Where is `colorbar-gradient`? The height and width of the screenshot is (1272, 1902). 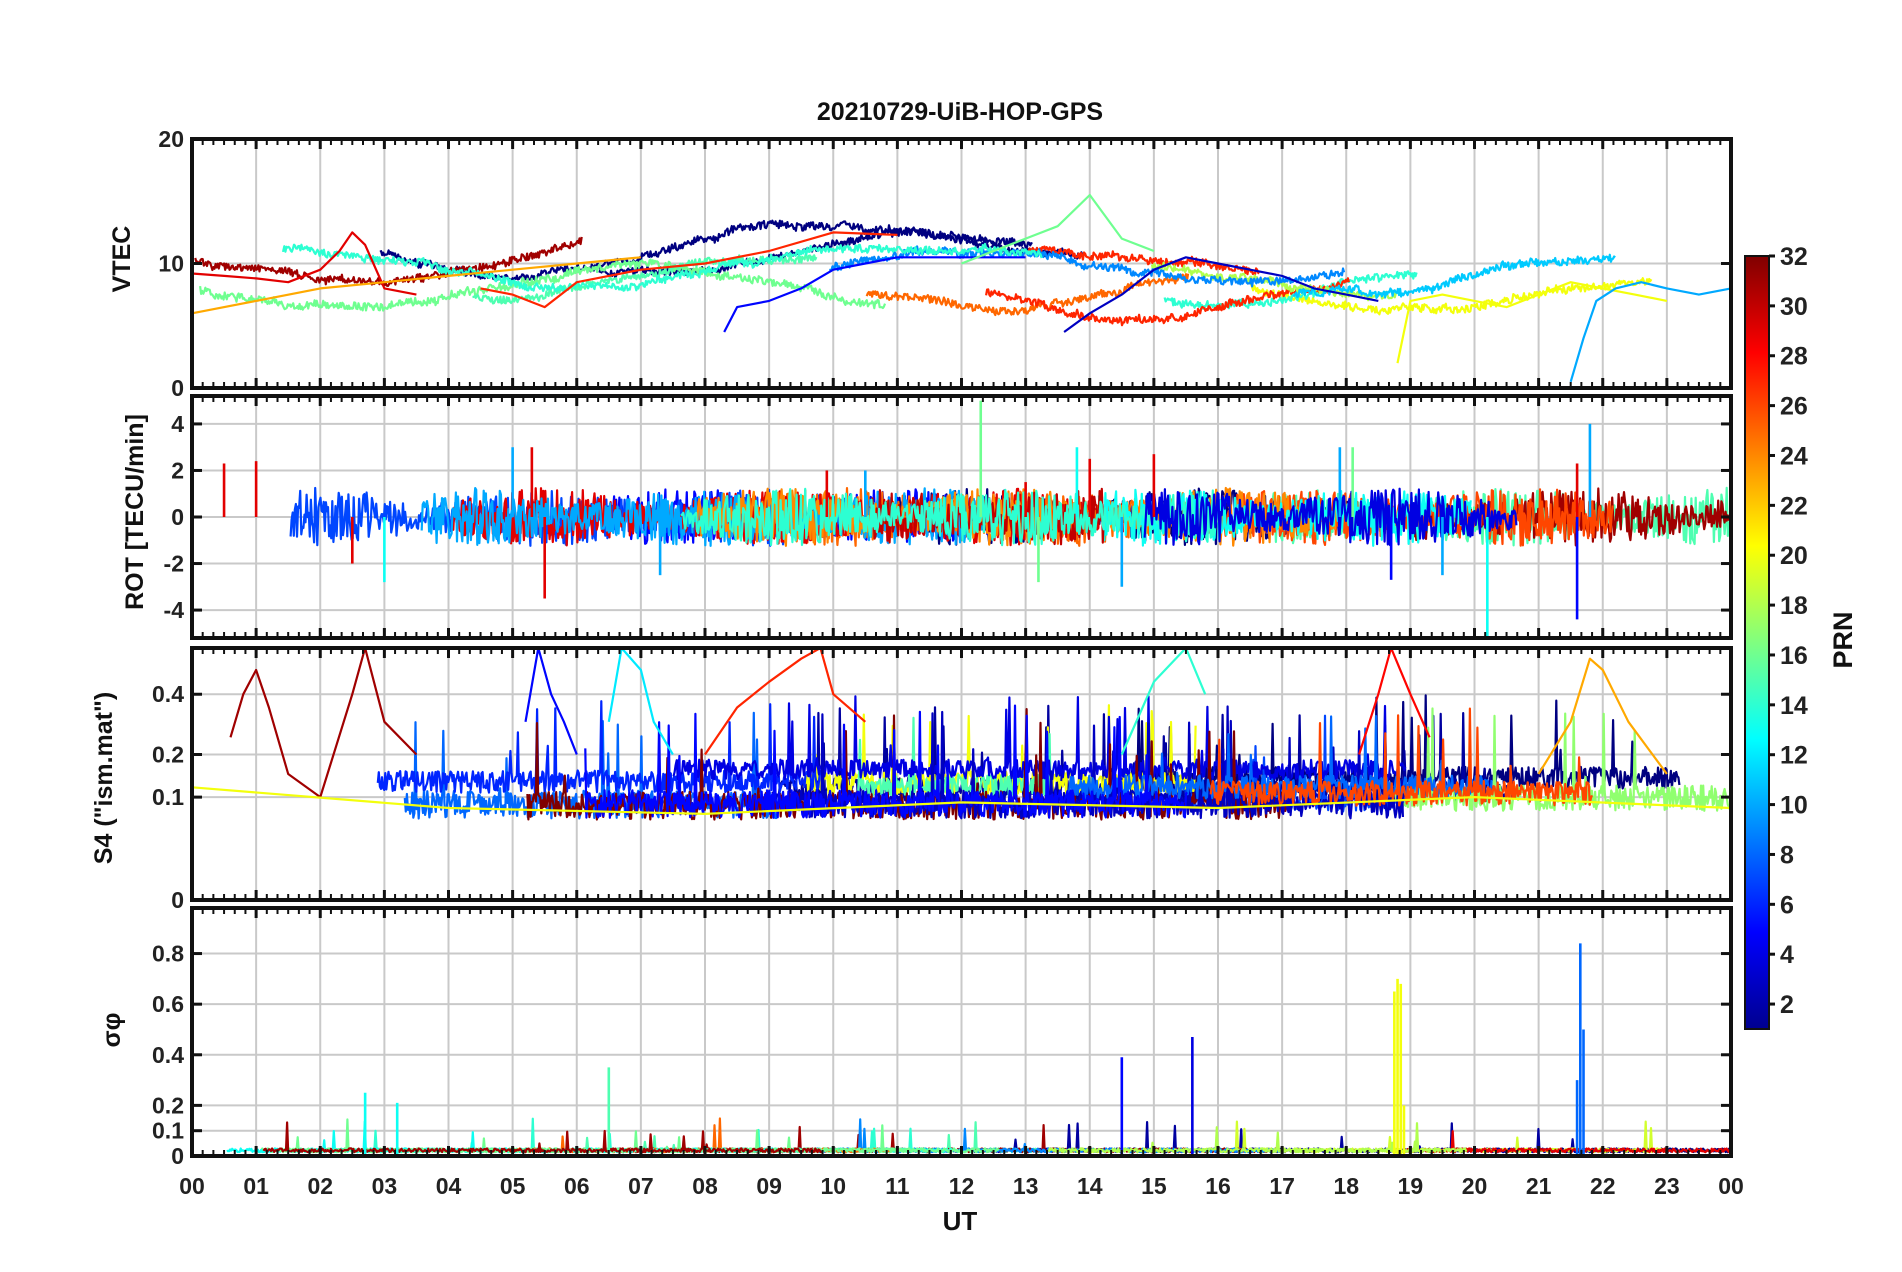 colorbar-gradient is located at coordinates (1757, 642).